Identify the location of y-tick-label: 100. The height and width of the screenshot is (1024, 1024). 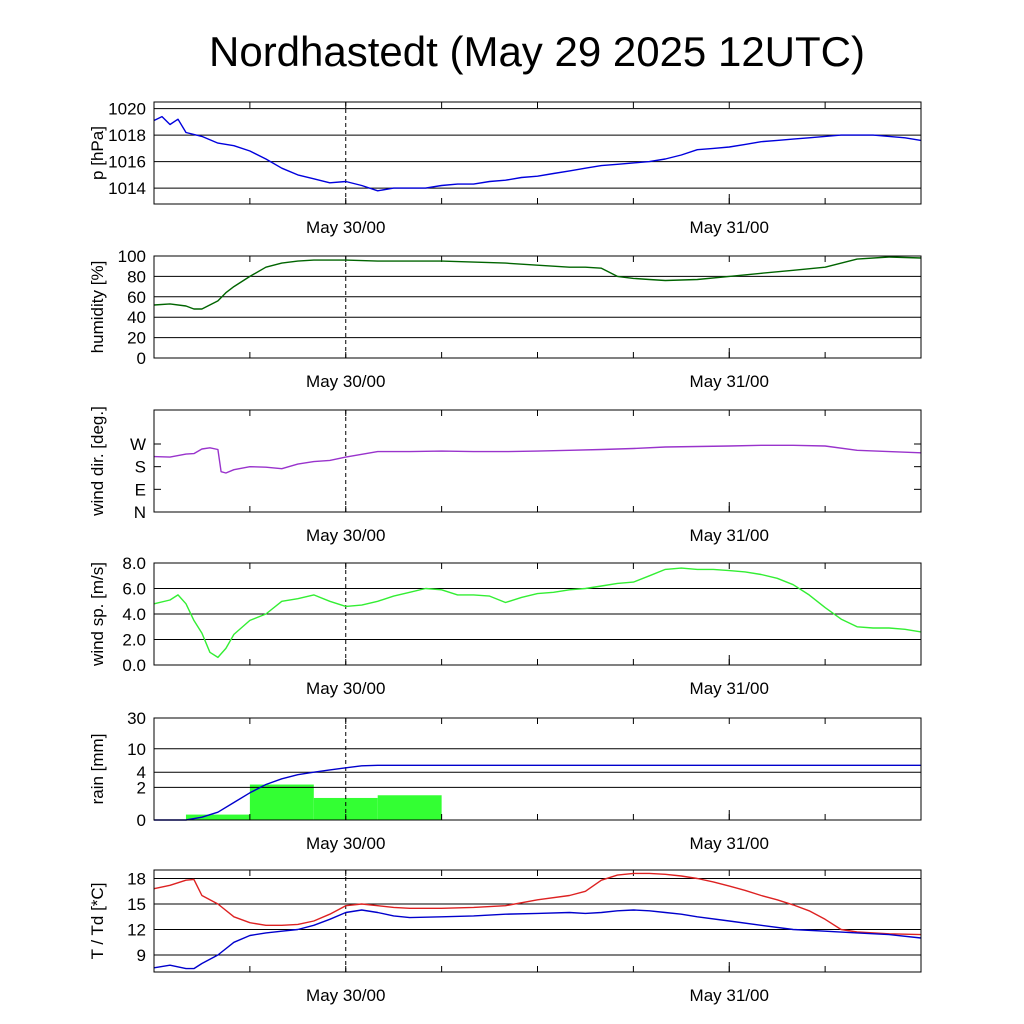
(132, 256).